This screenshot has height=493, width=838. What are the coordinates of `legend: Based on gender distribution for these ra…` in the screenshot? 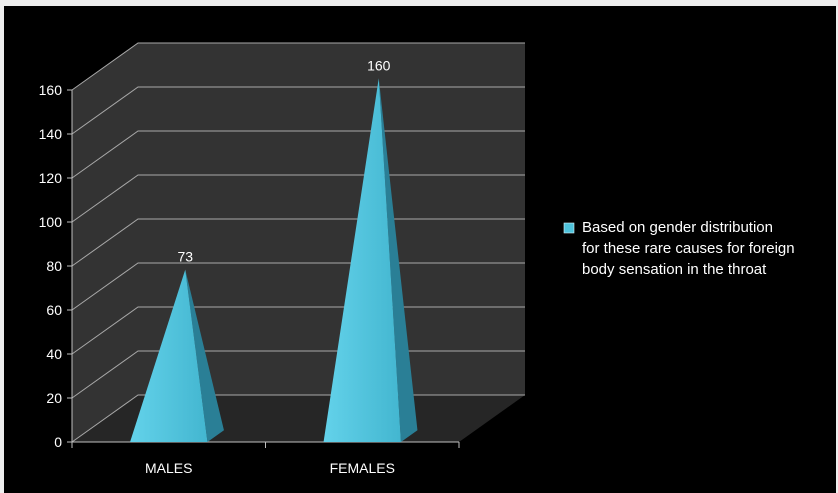 It's located at (679, 248).